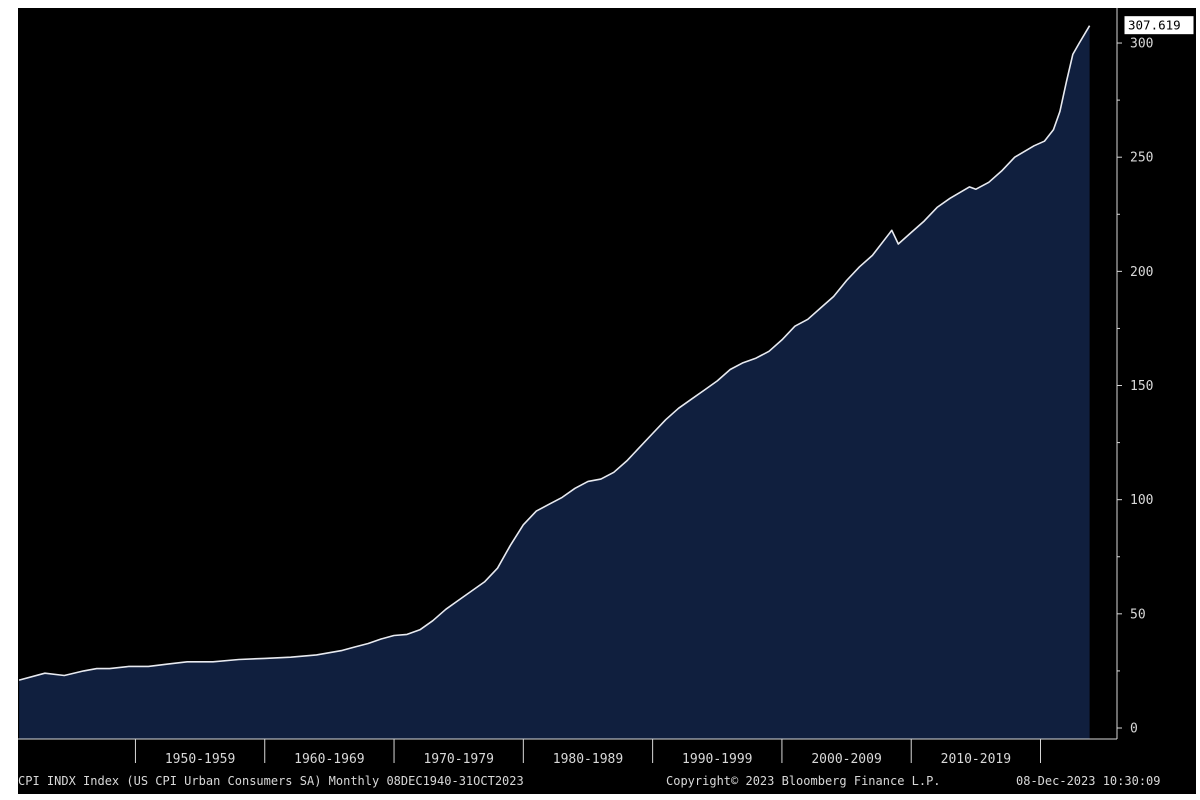  I want to click on last-value-callout: 307.619, so click(1159, 25).